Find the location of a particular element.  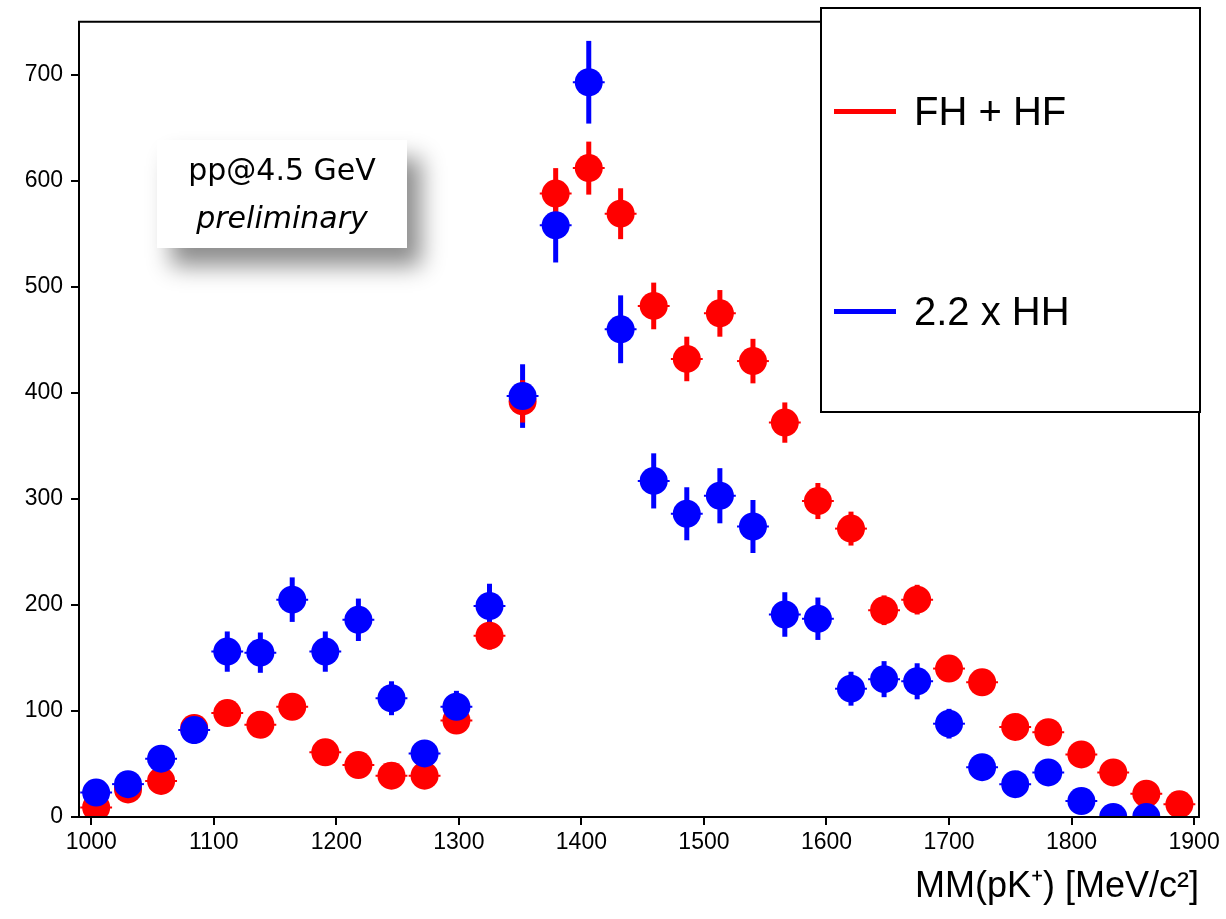

legend-label: 2.2 x HH is located at coordinates (992, 311).